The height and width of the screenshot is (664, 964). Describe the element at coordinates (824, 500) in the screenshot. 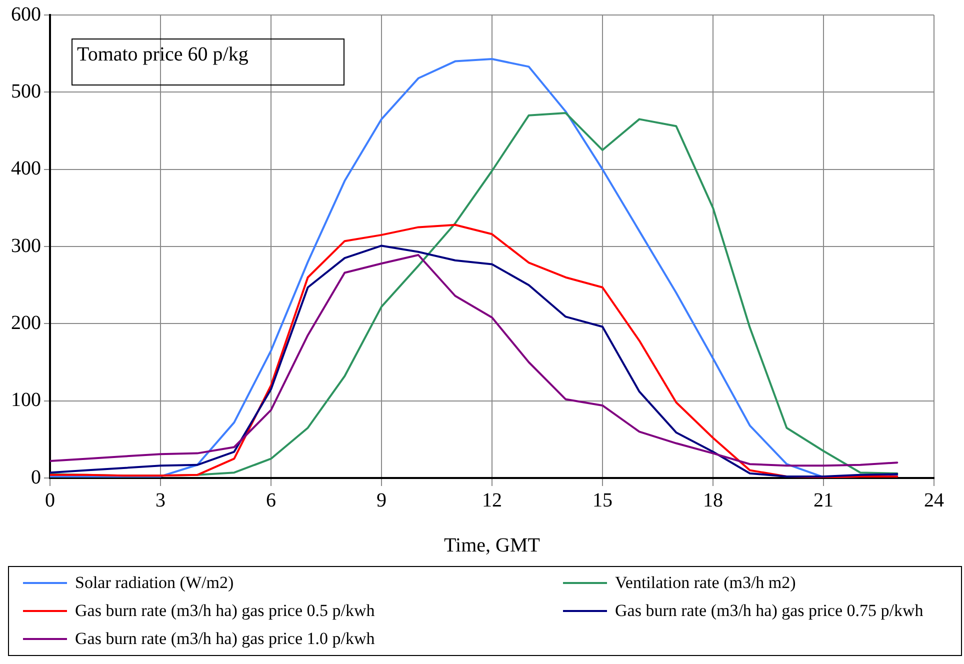

I see `x-tick-label: 21` at that location.